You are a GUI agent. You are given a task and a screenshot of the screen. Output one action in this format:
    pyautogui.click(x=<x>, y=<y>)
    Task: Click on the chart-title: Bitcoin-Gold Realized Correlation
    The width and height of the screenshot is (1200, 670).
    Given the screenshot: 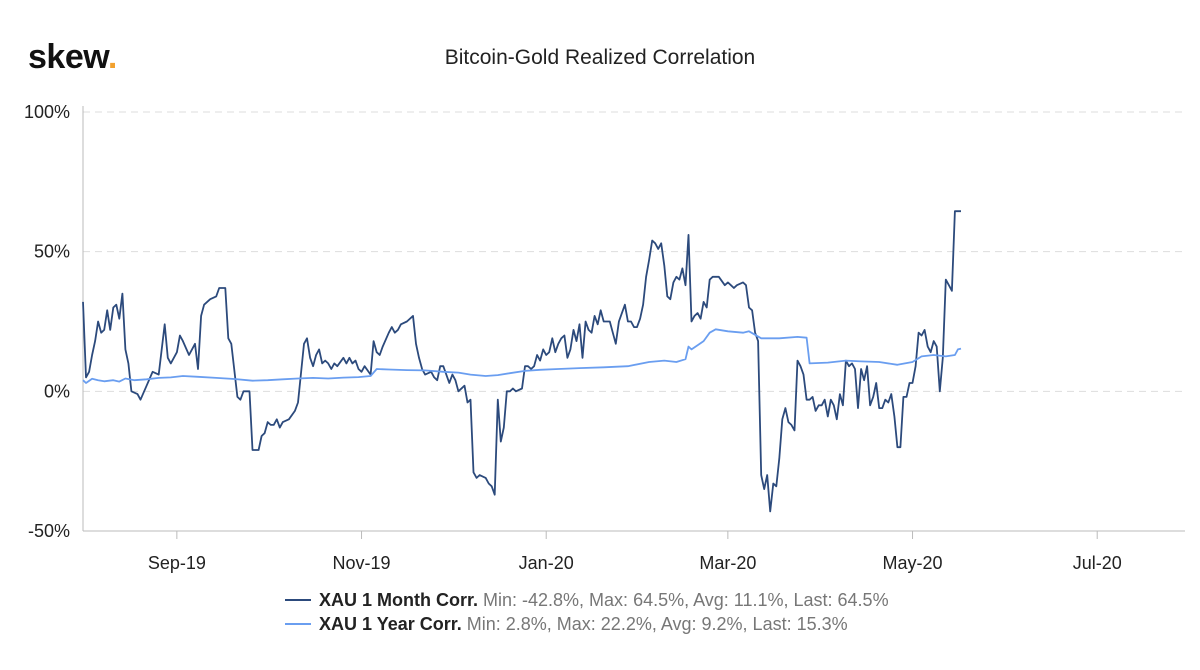 What is the action you would take?
    pyautogui.click(x=600, y=57)
    